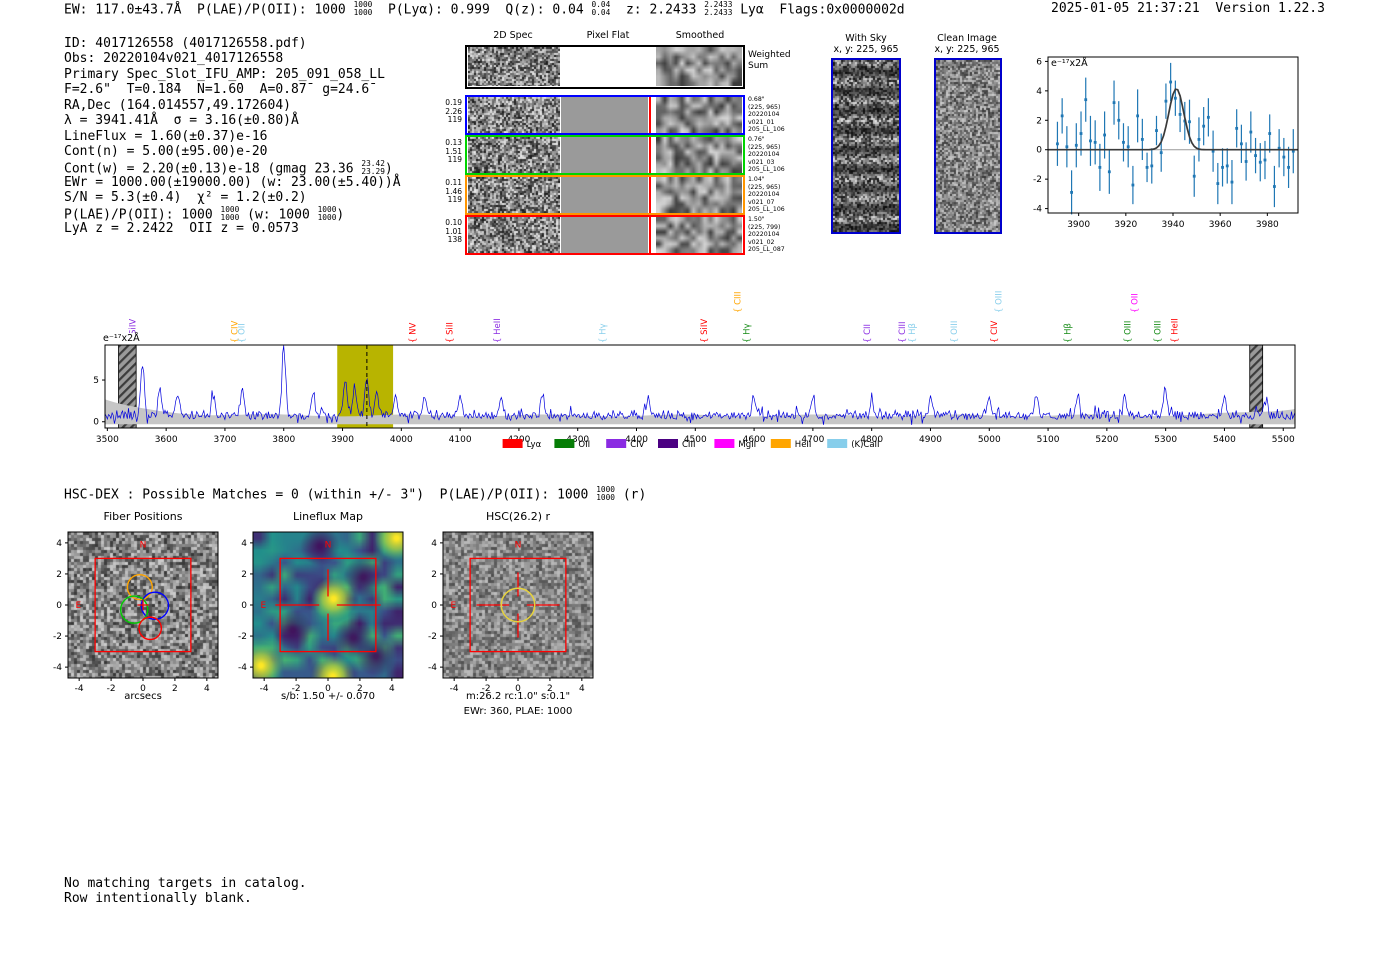  What do you see at coordinates (803, 445) in the screenshot?
I see `legend-label: HeII` at bounding box center [803, 445].